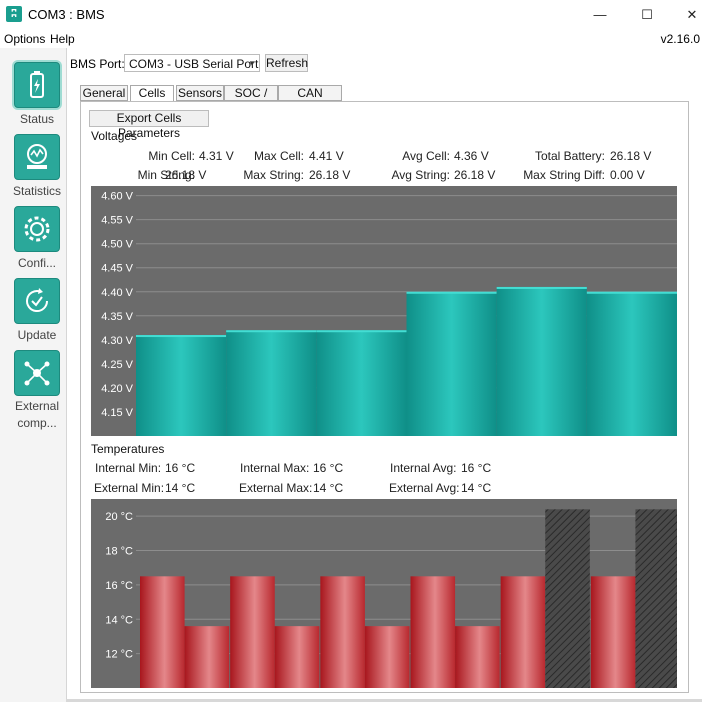 This screenshot has height=702, width=702. I want to click on window-title: COM3 : BMS, so click(66, 14).